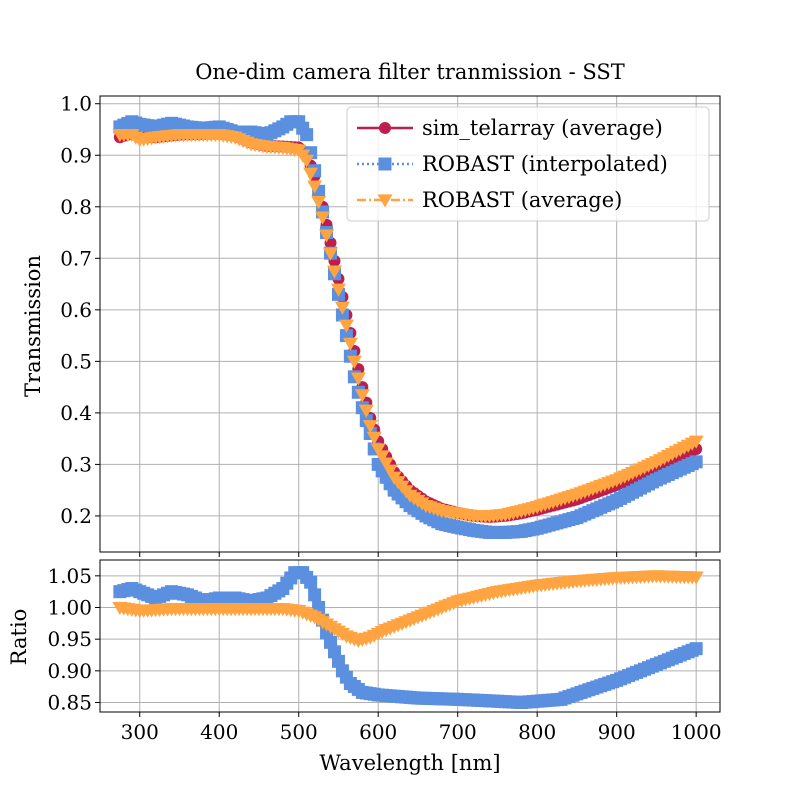 This screenshot has width=800, height=800. What do you see at coordinates (76, 258) in the screenshot?
I see `transmission-ytick-label: 0.7` at bounding box center [76, 258].